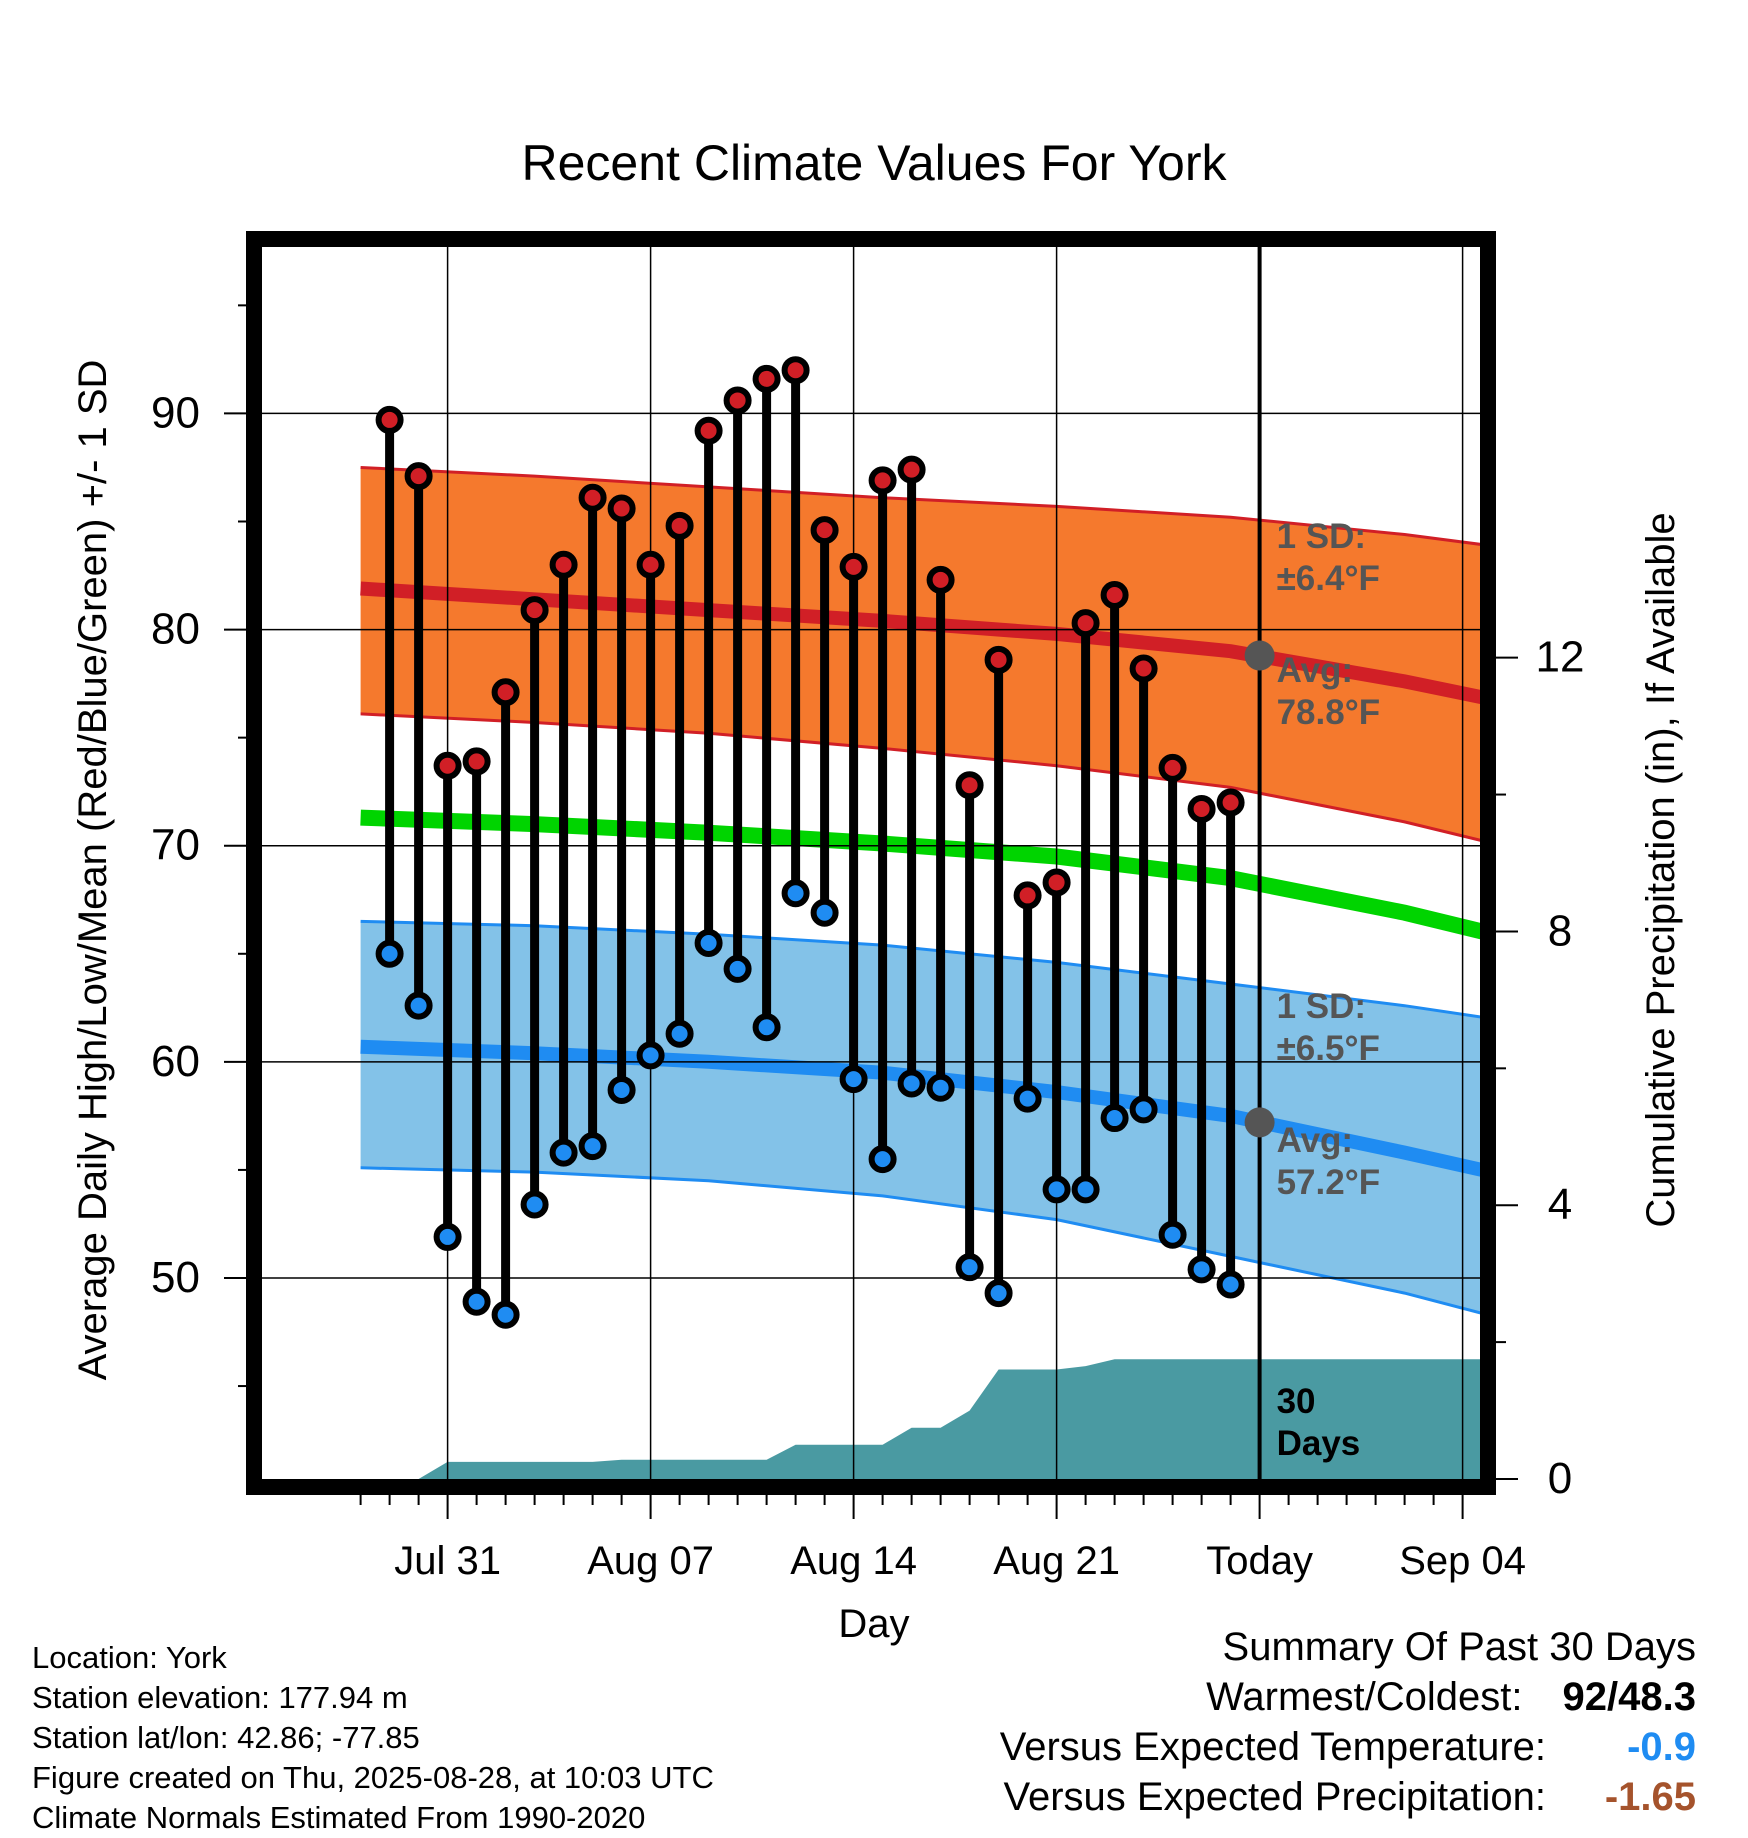 This screenshot has width=1748, height=1838. I want to click on y-tick-label: 80, so click(175, 629).